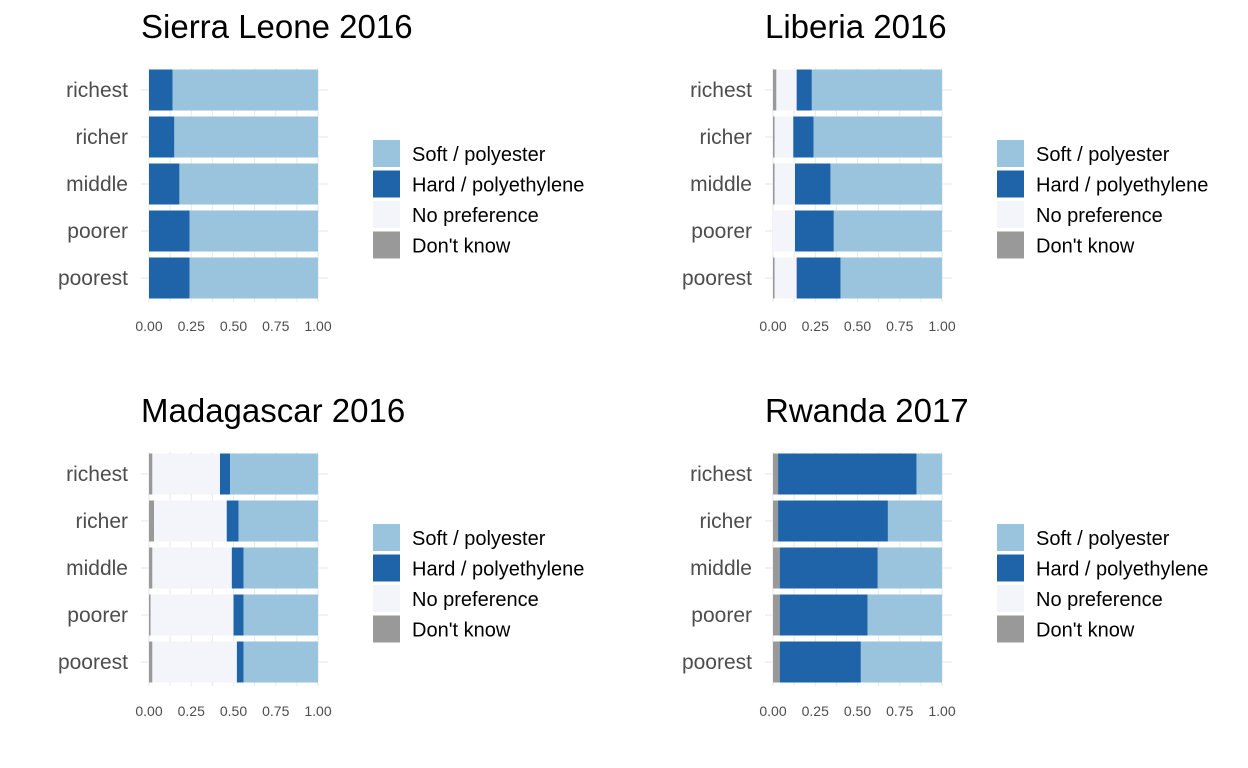 The height and width of the screenshot is (768, 1248). What do you see at coordinates (867, 410) in the screenshot?
I see `panel-title: Rwanda 2017` at bounding box center [867, 410].